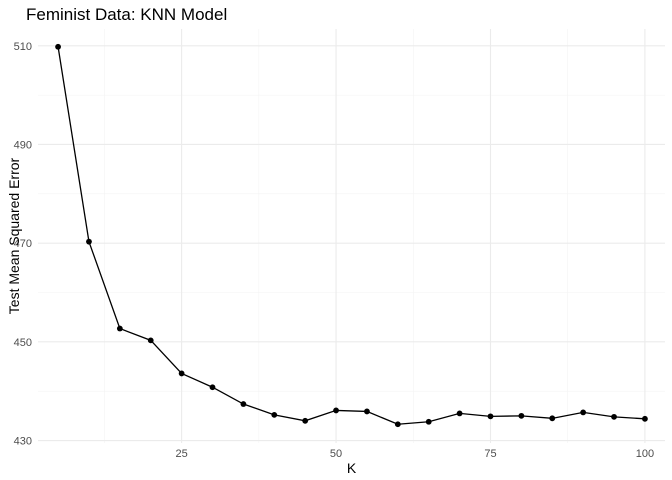  Describe the element at coordinates (336, 454) in the screenshot. I see `x-tick-label: 50` at that location.